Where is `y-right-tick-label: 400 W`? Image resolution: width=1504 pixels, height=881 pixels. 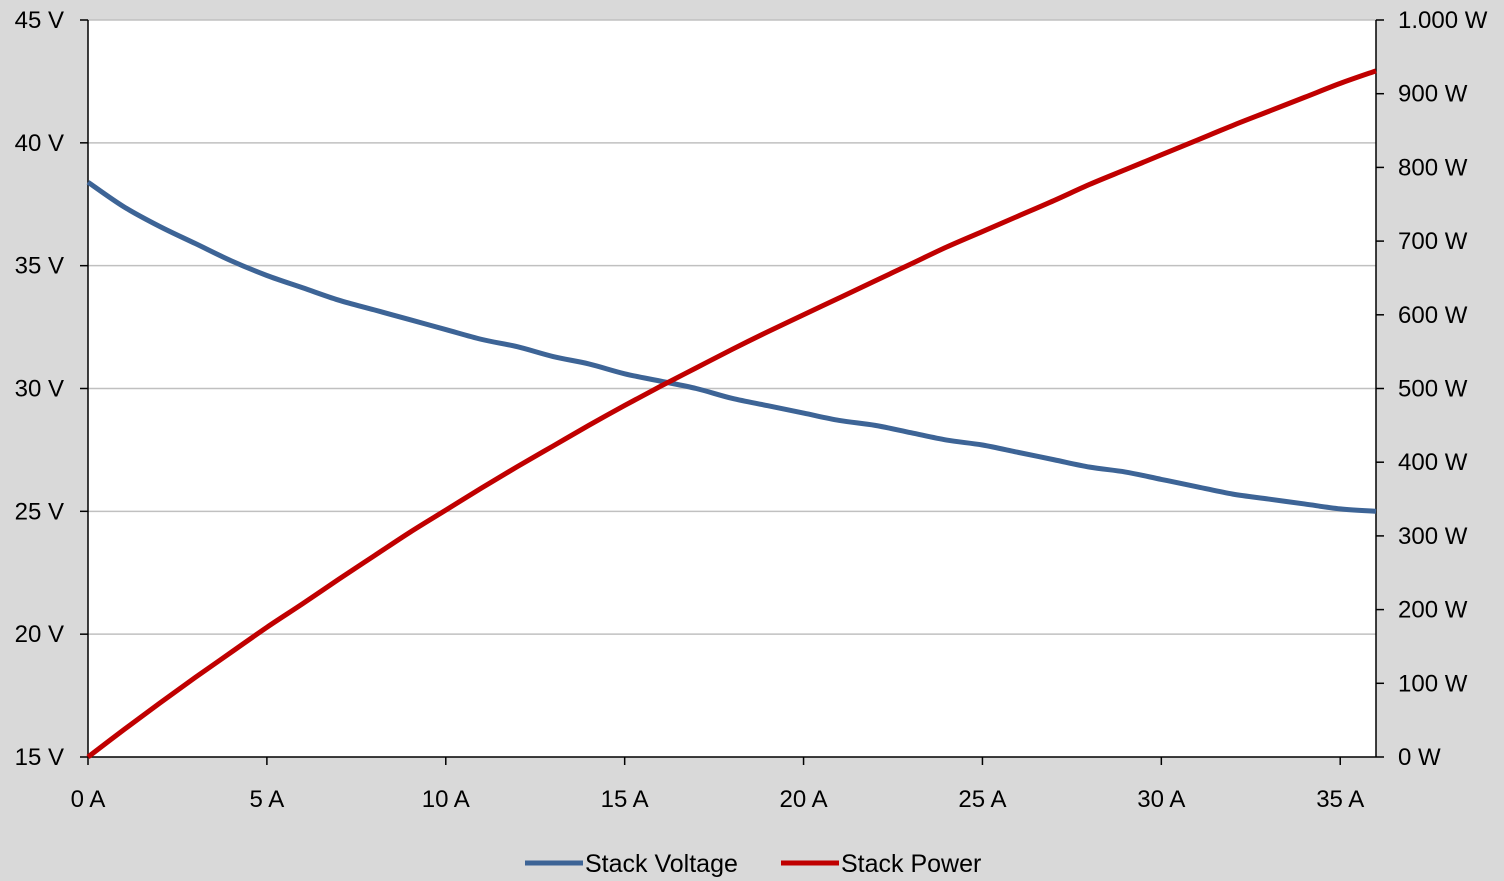 y-right-tick-label: 400 W is located at coordinates (1433, 462).